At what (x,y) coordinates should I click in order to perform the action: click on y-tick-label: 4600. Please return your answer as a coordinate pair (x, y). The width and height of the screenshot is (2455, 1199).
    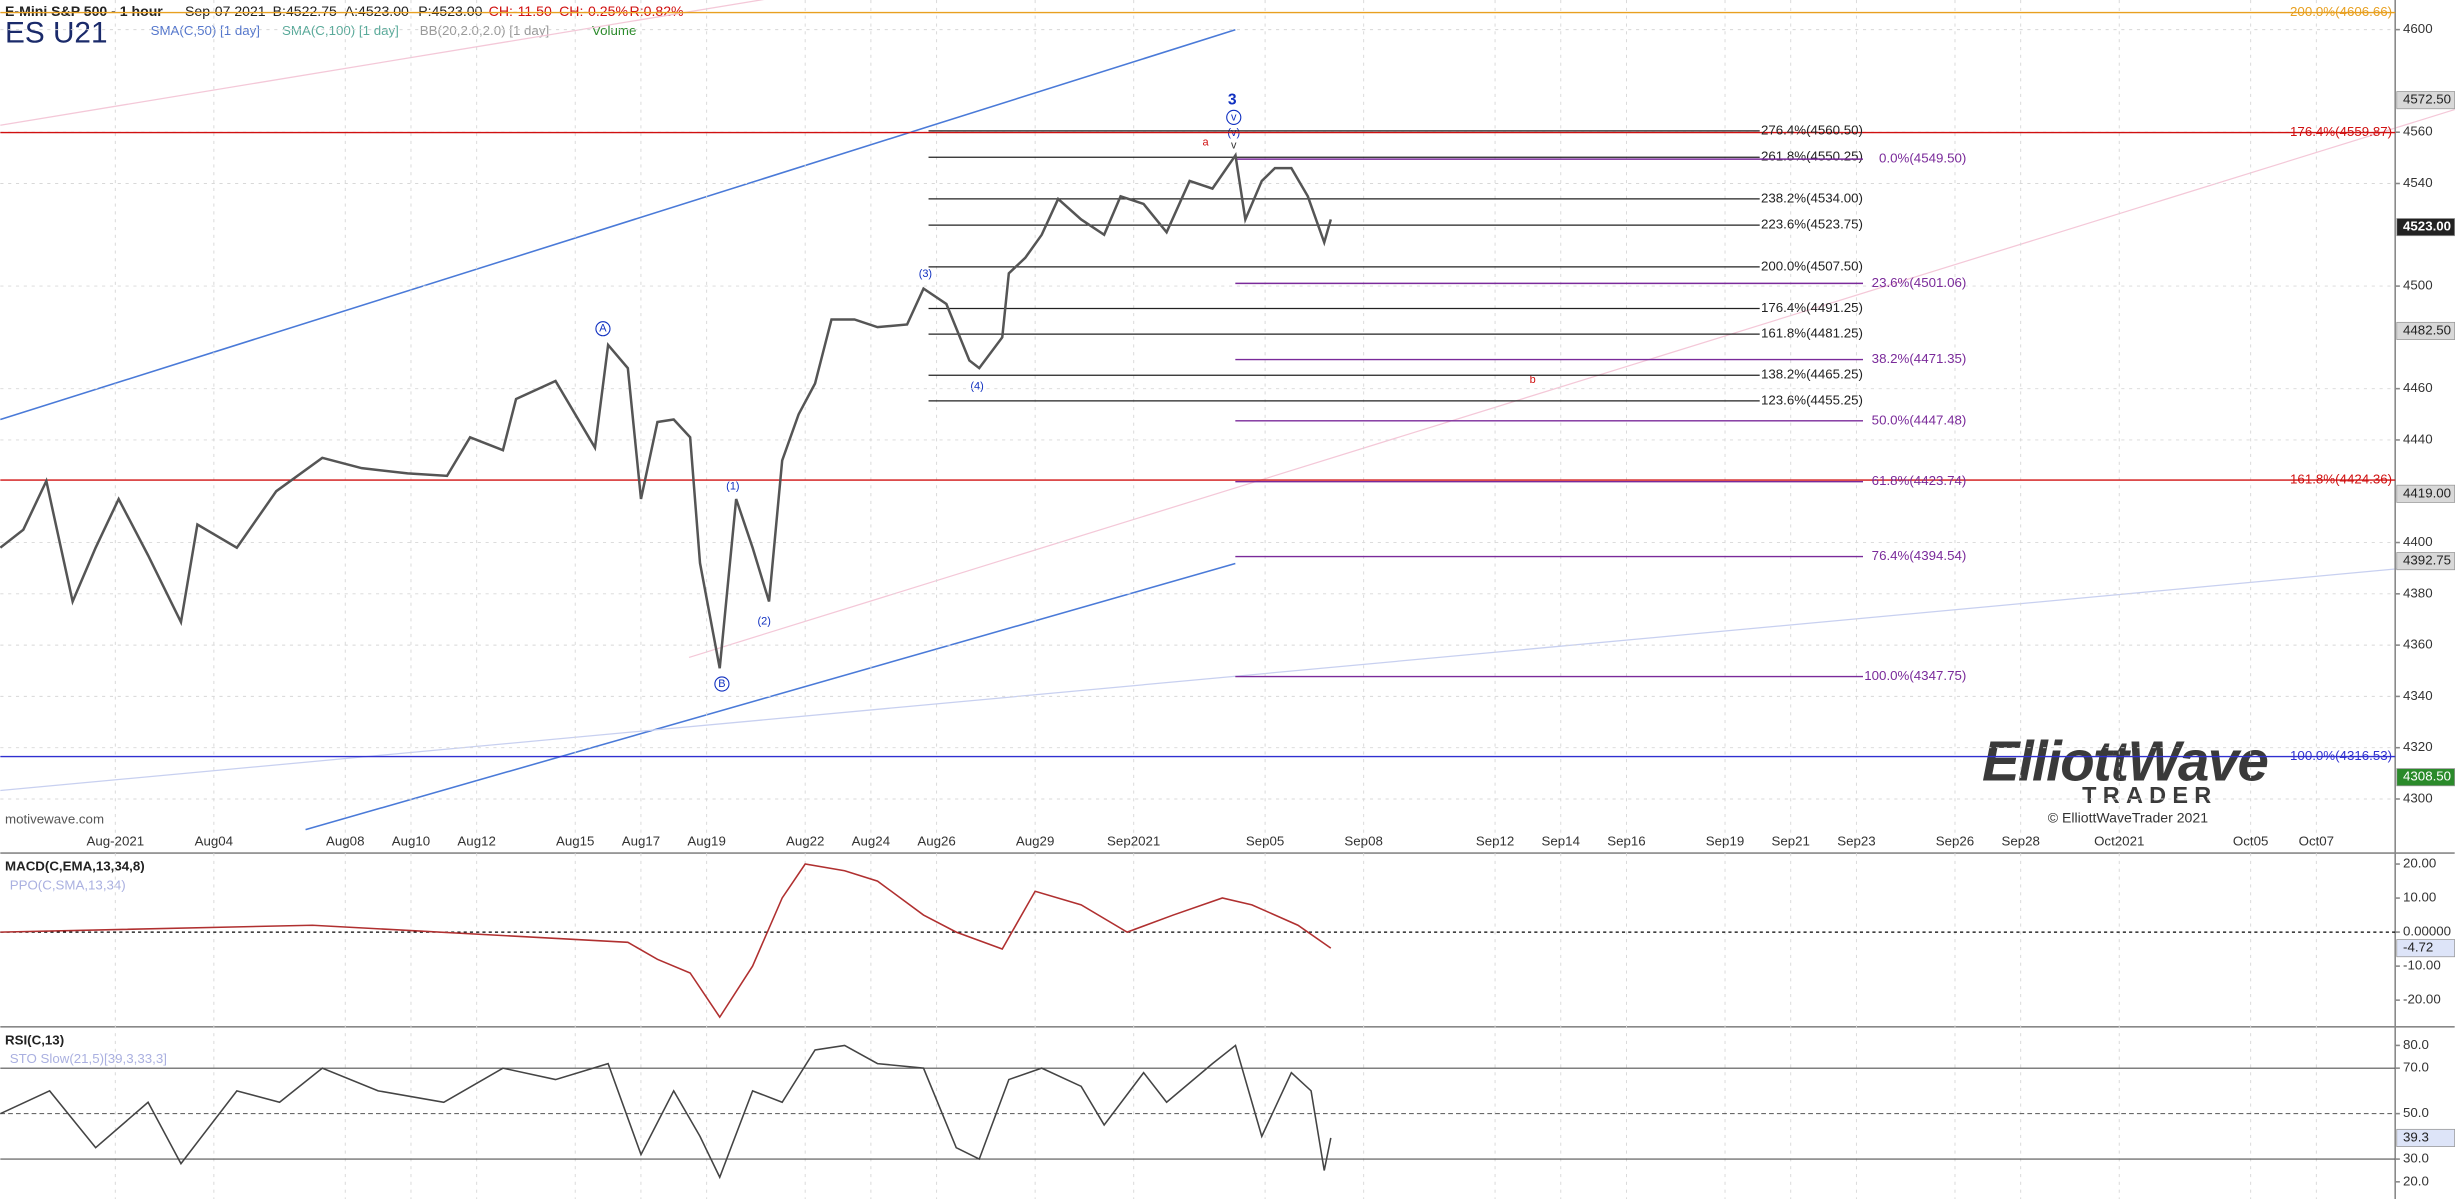
    Looking at the image, I should click on (2418, 28).